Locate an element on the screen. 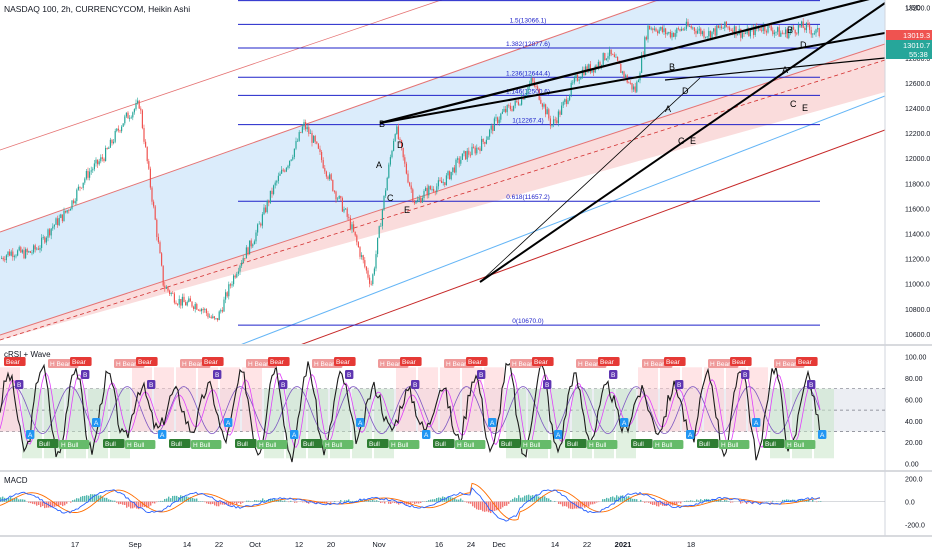 This screenshot has width=932, height=550. macd-pane: MACD is located at coordinates (442, 499).